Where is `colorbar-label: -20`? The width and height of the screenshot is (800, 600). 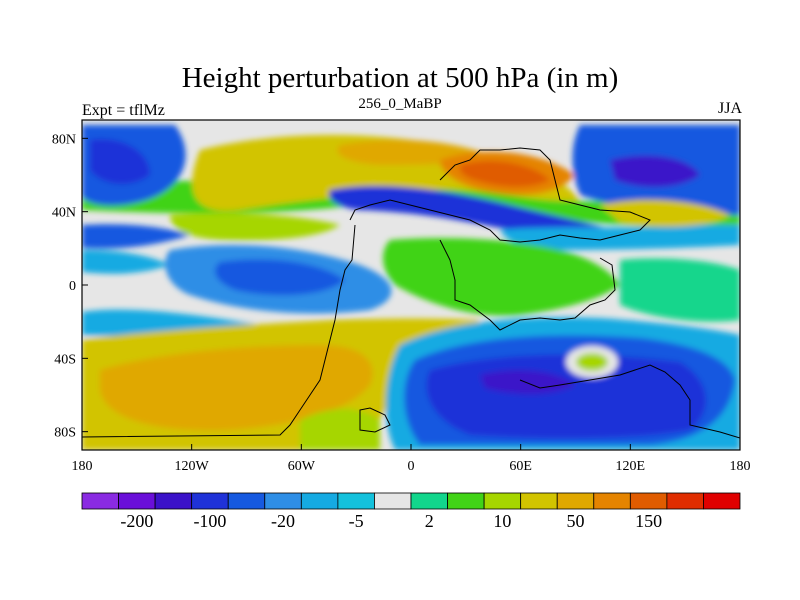
colorbar-label: -20 is located at coordinates (283, 521).